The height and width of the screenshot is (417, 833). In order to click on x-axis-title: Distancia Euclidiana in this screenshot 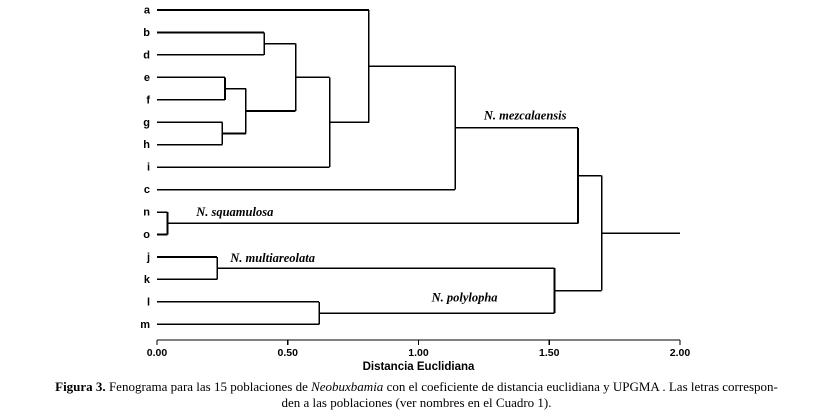, I will do `click(419, 367)`.